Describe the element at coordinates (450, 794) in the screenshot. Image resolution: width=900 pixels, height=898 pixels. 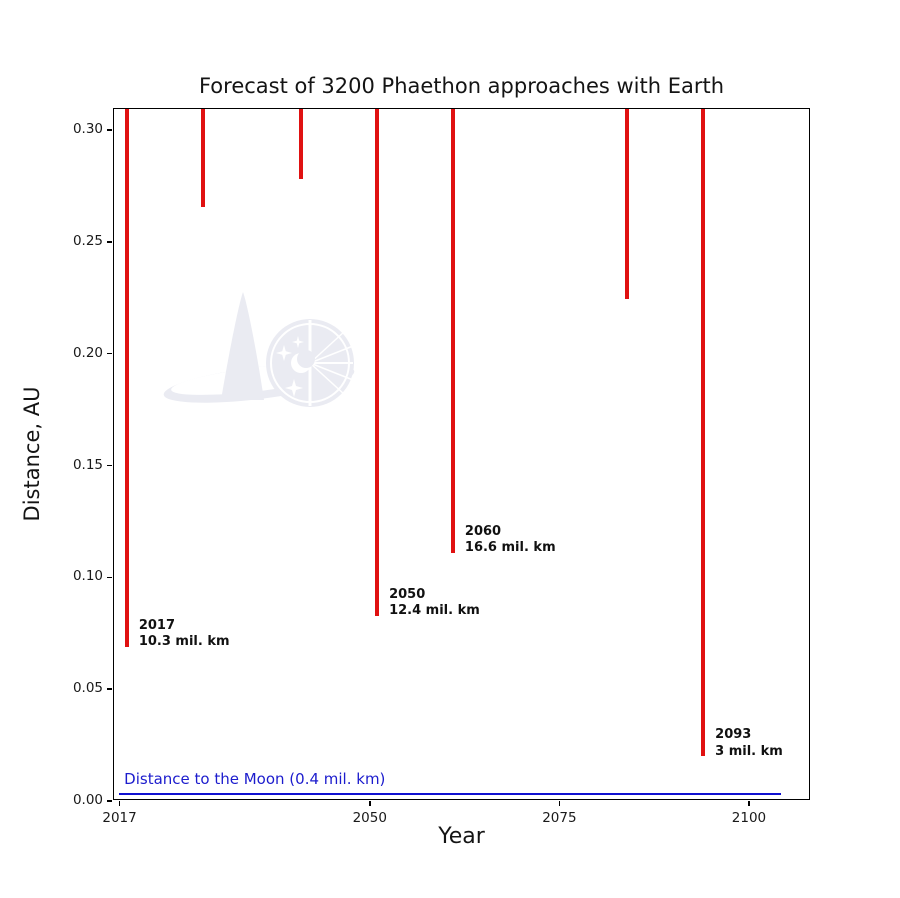
I see `moon-distance-line` at that location.